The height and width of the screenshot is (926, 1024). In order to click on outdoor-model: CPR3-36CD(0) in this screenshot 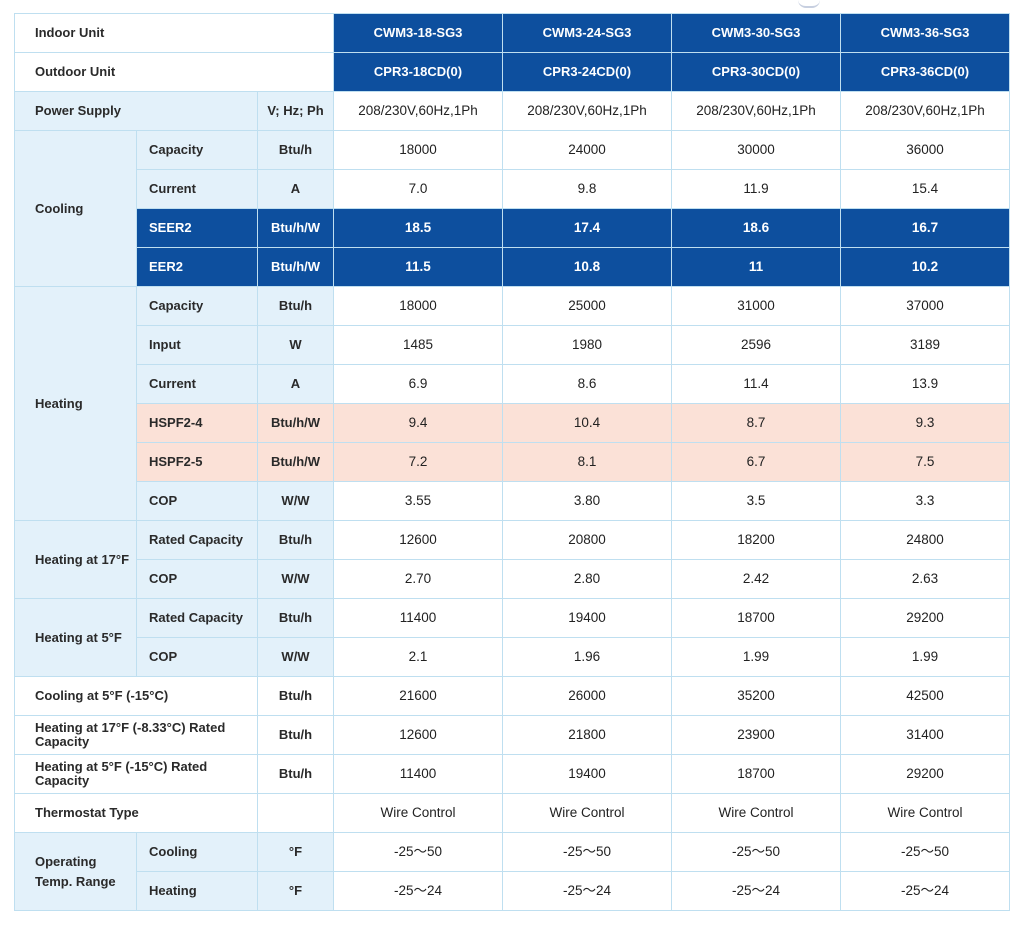, I will do `click(925, 72)`.